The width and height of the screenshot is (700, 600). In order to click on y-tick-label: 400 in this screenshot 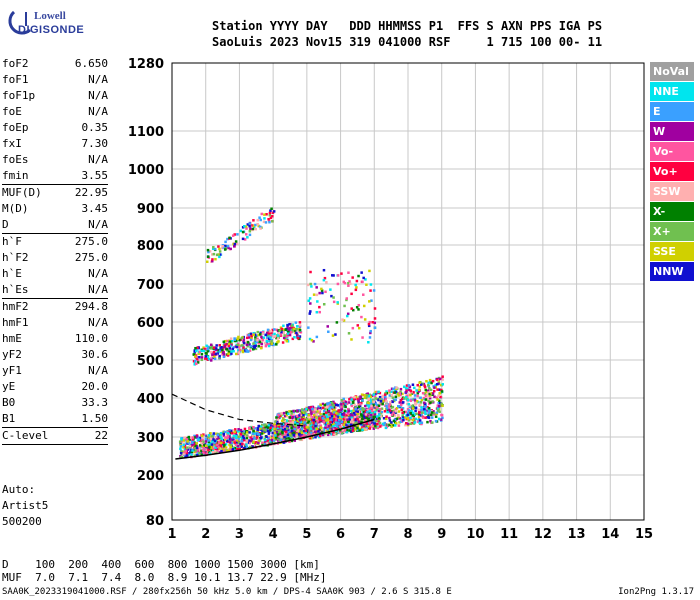, I will do `click(150, 399)`.